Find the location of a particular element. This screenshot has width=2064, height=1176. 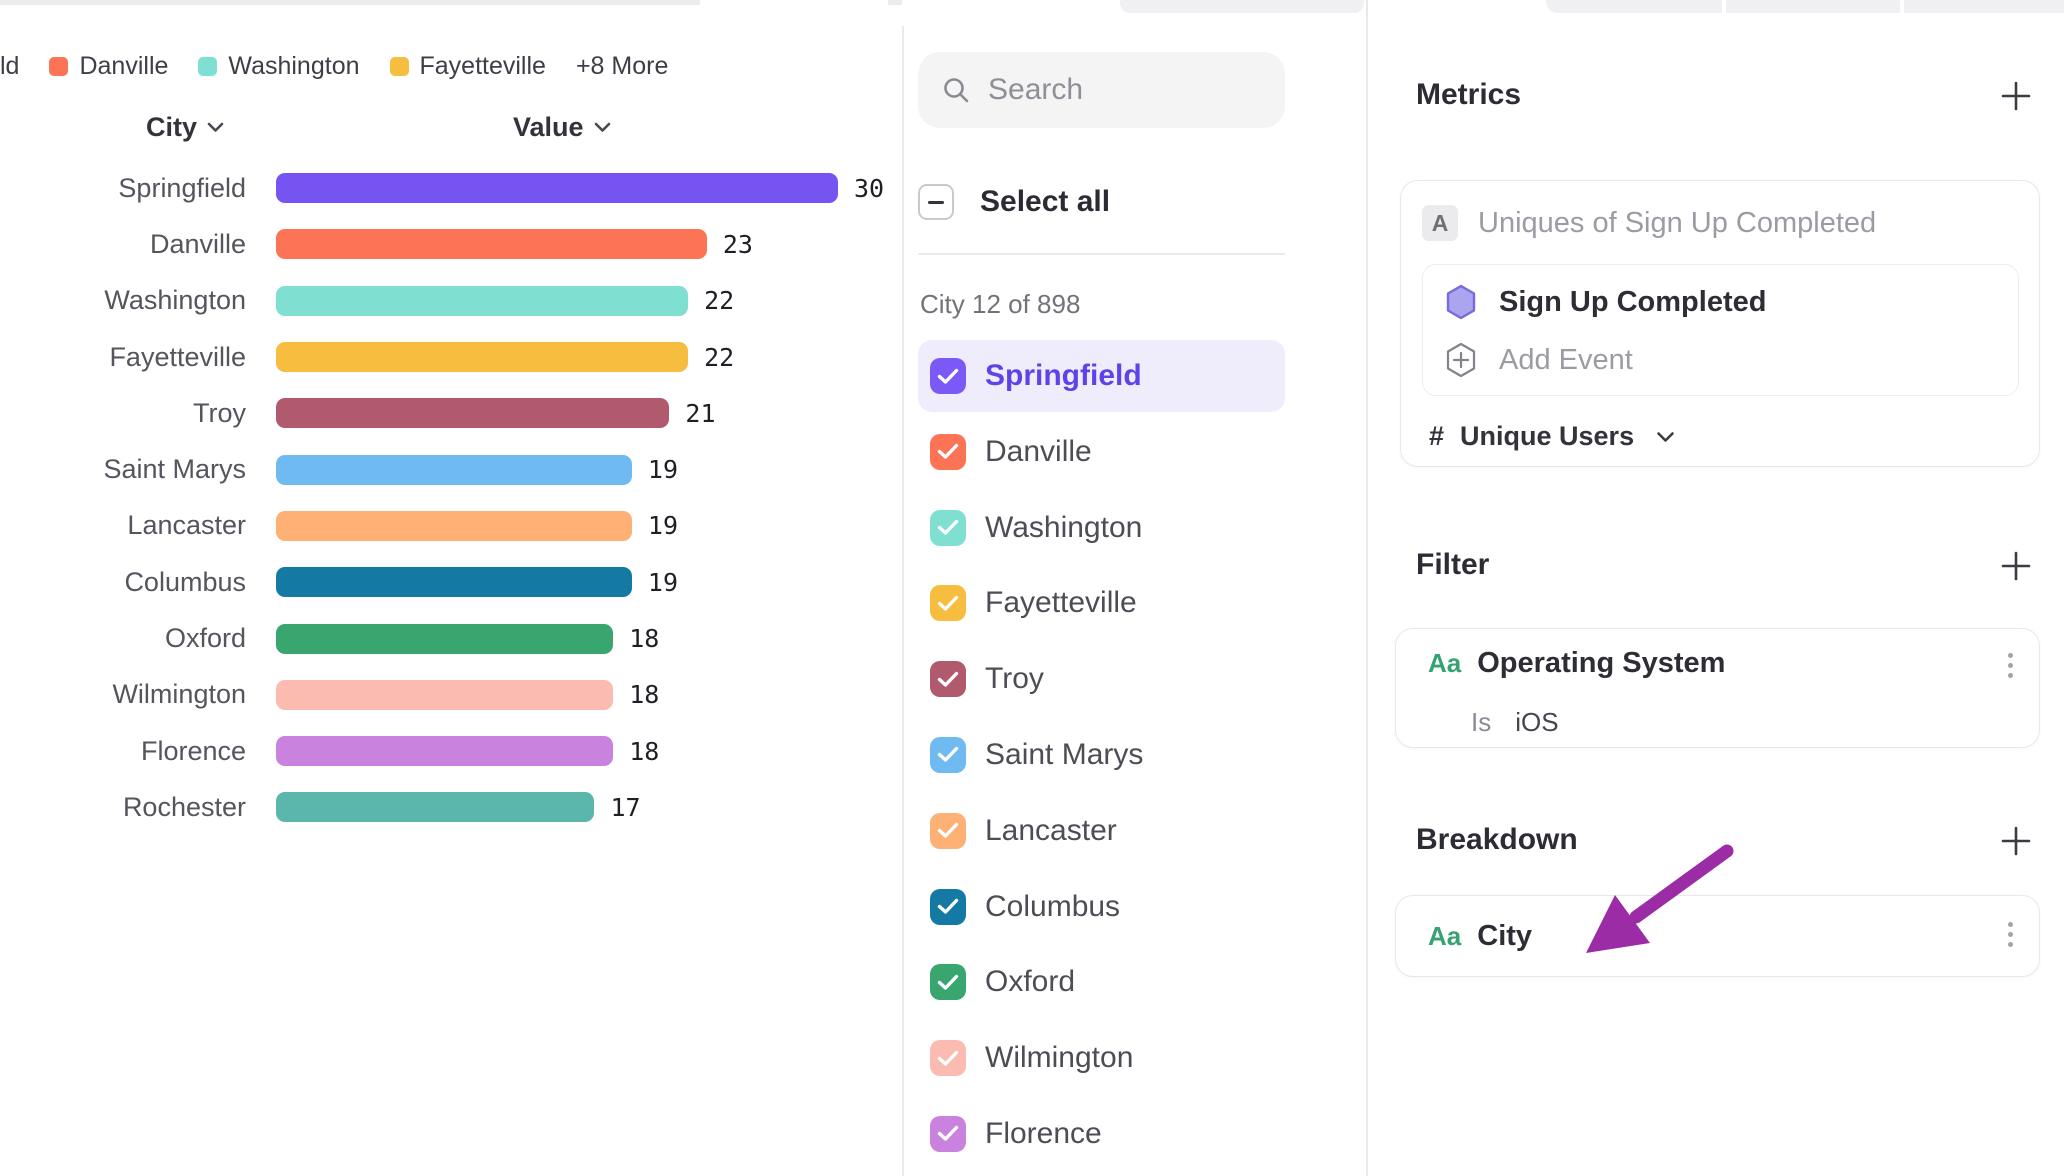

chart-category-label: Wilmington is located at coordinates (179, 694).